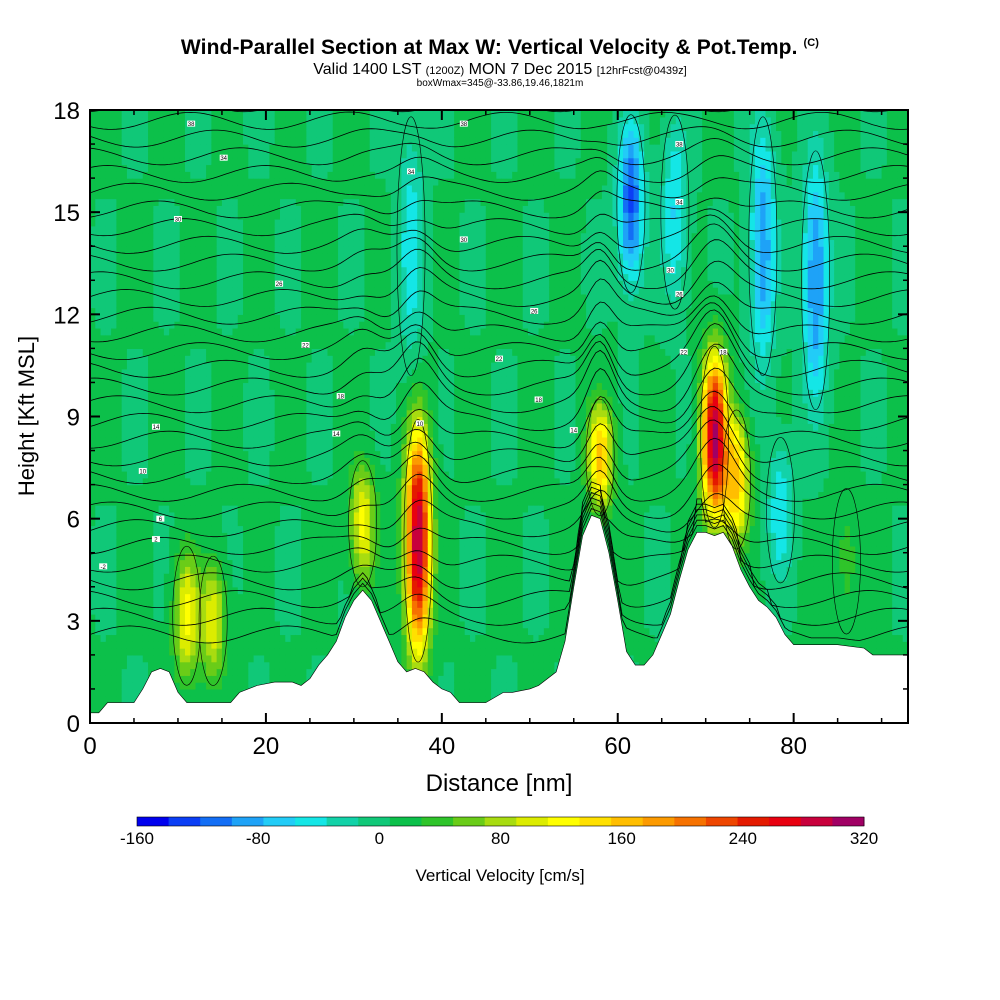 This screenshot has height=1000, width=1000. I want to click on y-tick-label: 12, so click(66, 315).